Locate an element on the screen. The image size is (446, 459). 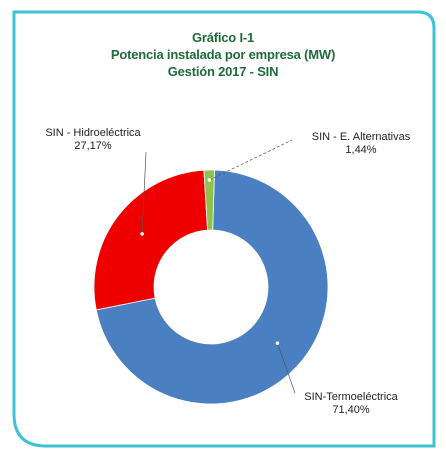
label-hidroelectrica: SIN - Hidroeléctrica 27,17% is located at coordinates (93, 140).